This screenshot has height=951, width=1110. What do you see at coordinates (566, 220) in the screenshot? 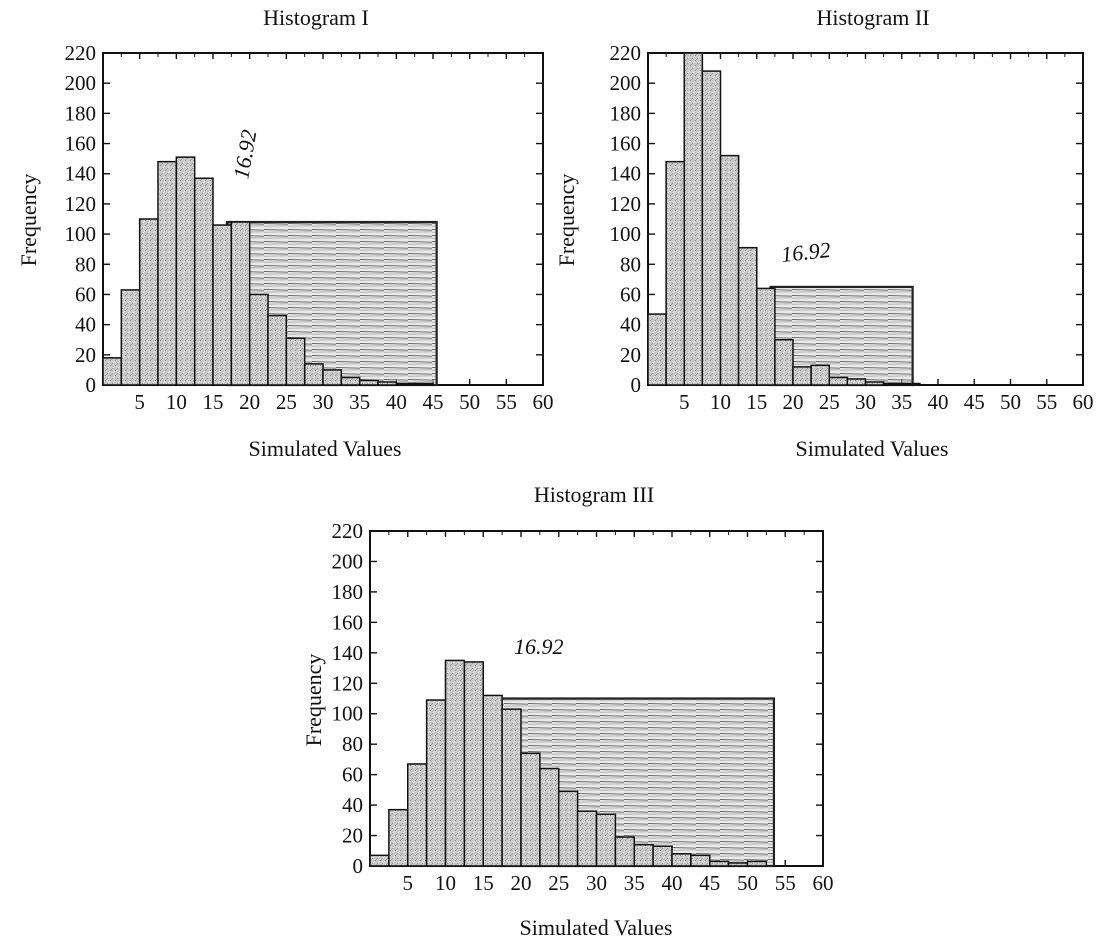
I see `histogram-ii-y-axis-title: Frequency` at bounding box center [566, 220].